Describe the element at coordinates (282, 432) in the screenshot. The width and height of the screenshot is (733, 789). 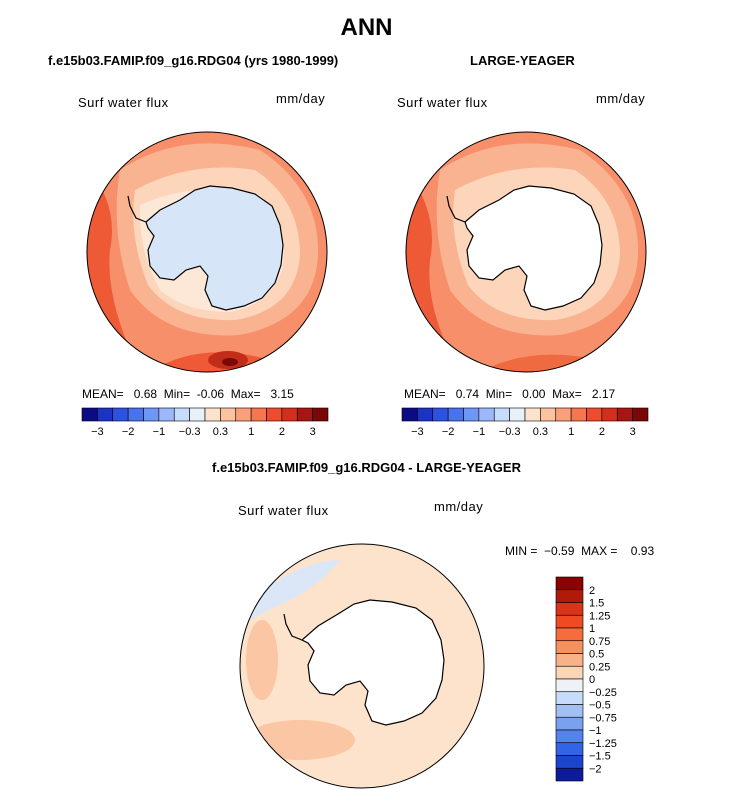
I see `panel1-colorbar-tick-6: 2` at that location.